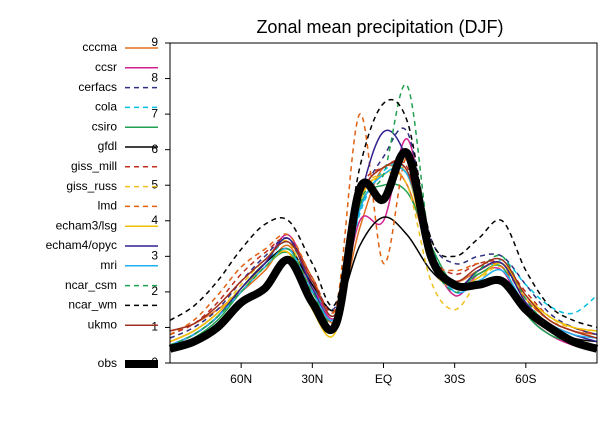 The image size is (600, 443). Describe the element at coordinates (92, 305) in the screenshot. I see `legend-label: ncar_wm` at that location.